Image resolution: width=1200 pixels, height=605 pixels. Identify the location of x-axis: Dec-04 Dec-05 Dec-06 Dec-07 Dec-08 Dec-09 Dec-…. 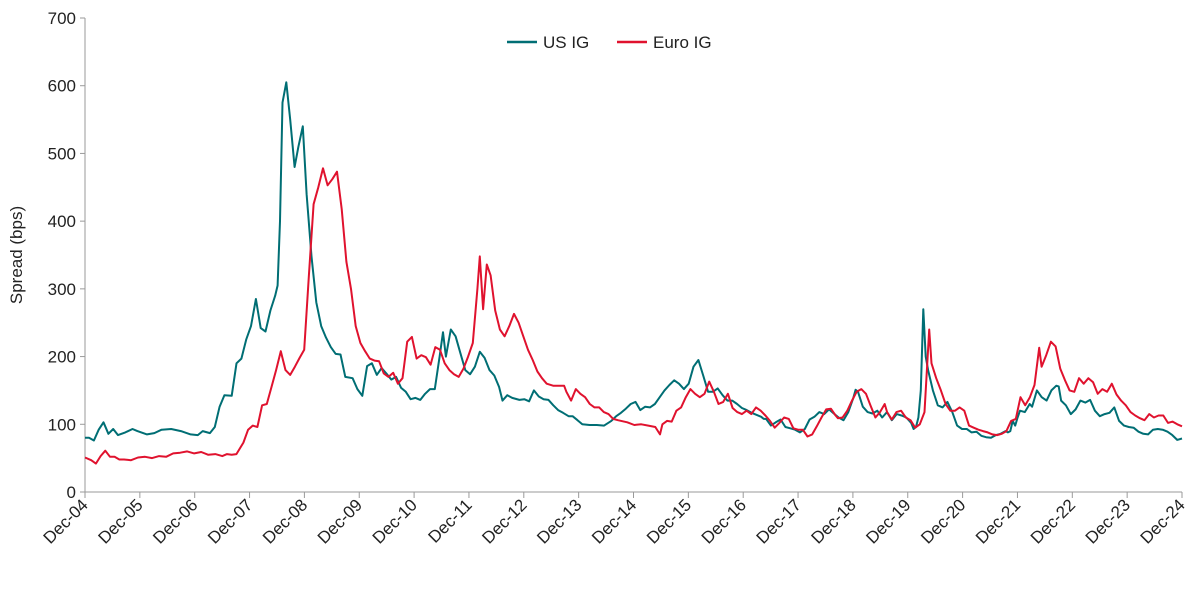
(614, 519).